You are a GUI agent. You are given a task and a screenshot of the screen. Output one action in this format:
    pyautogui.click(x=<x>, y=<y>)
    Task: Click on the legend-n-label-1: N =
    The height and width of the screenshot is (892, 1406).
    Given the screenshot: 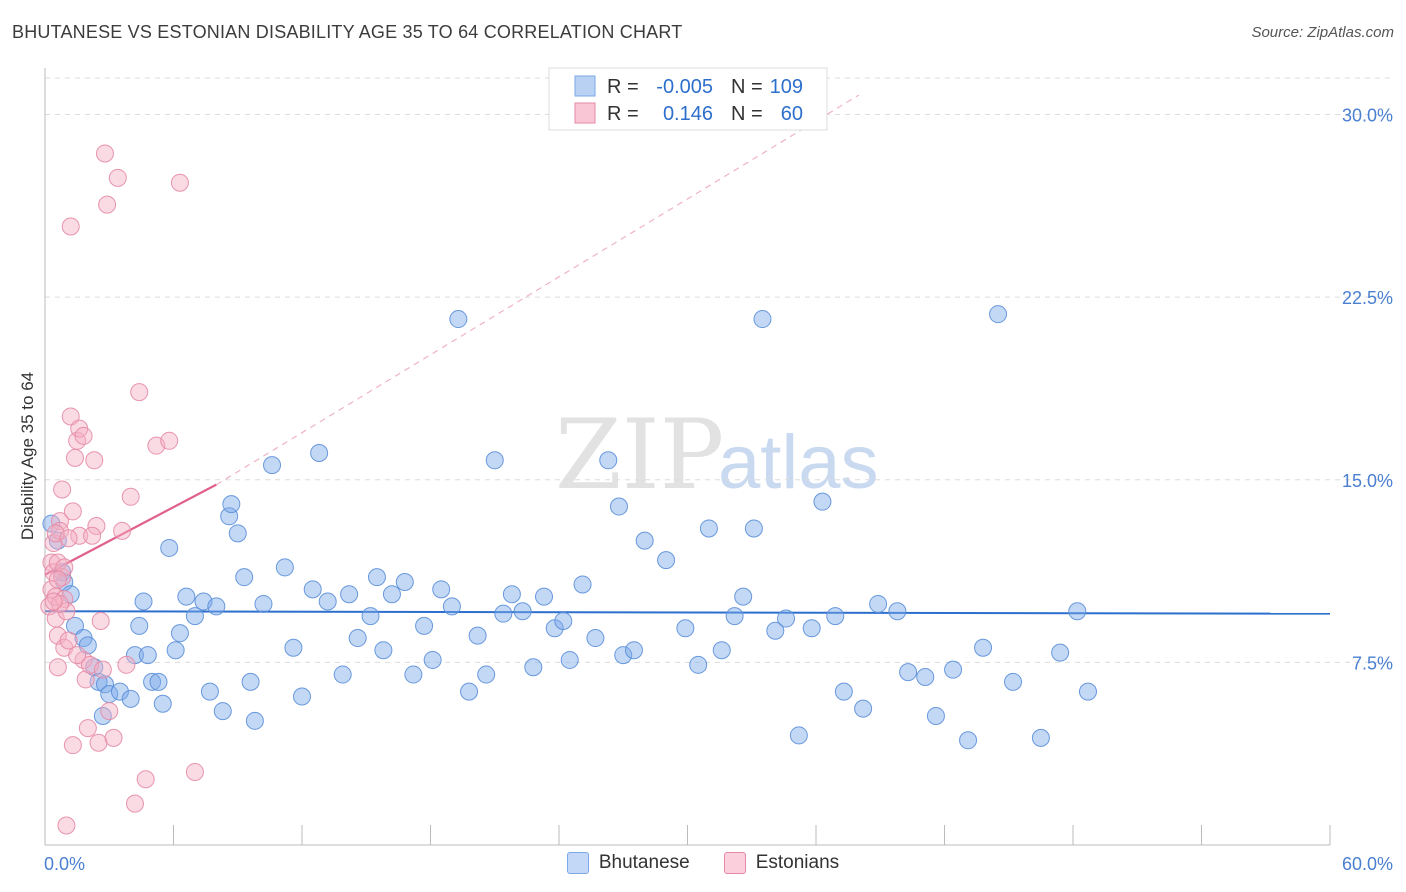 What is the action you would take?
    pyautogui.click(x=747, y=87)
    